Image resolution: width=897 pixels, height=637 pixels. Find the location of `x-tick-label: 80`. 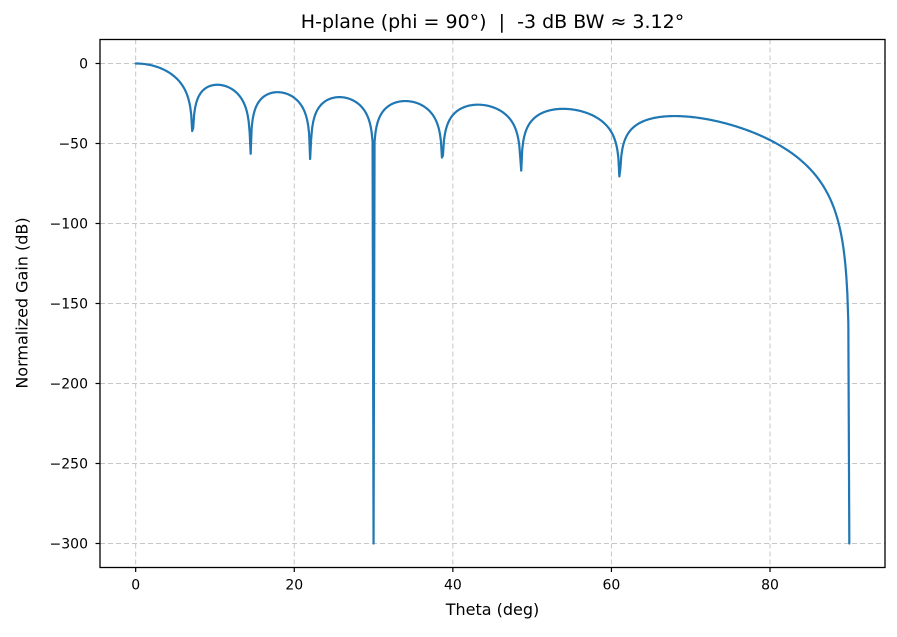

x-tick-label: 80 is located at coordinates (770, 586).